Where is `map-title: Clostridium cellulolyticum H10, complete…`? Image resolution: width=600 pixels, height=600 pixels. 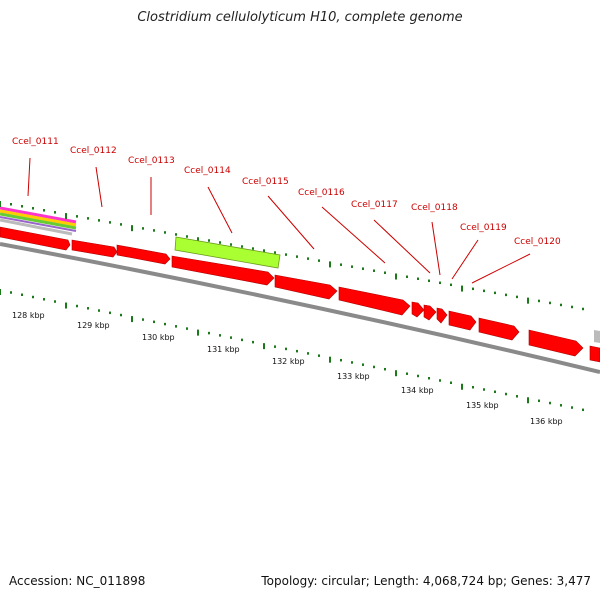 map-title: Clostridium cellulolyticum H10, complete… is located at coordinates (300, 17).